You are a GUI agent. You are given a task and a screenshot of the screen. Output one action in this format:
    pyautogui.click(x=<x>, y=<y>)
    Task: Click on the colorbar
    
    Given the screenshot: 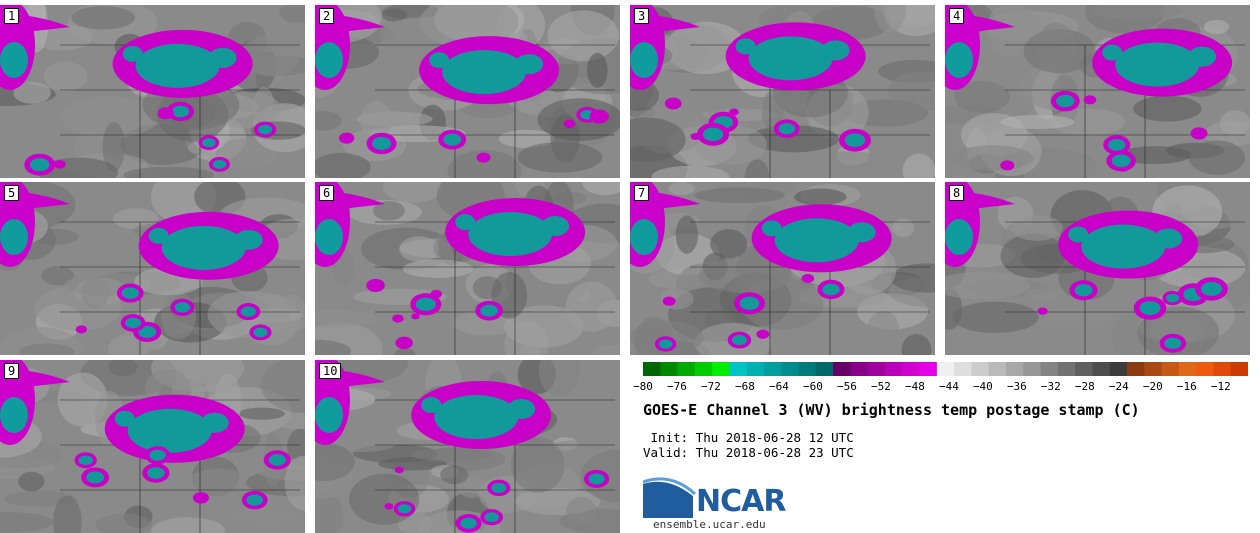 What is the action you would take?
    pyautogui.click(x=945, y=369)
    